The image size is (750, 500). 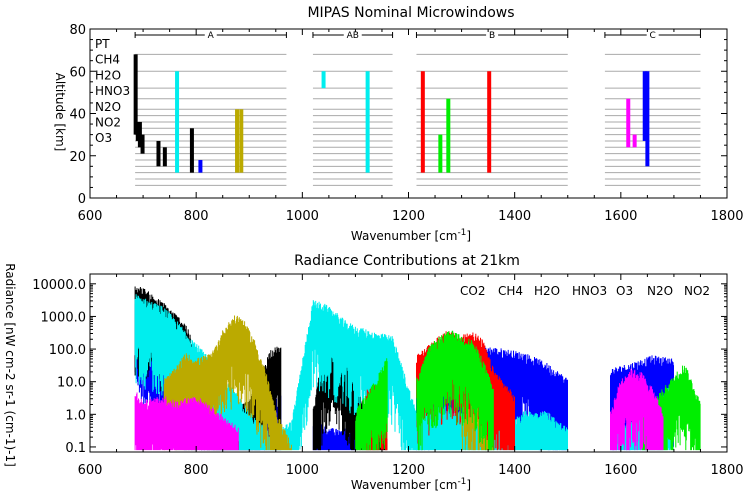 What do you see at coordinates (407, 261) in the screenshot?
I see `bottom-chart-title: Radiance Contributions at 21km` at bounding box center [407, 261].